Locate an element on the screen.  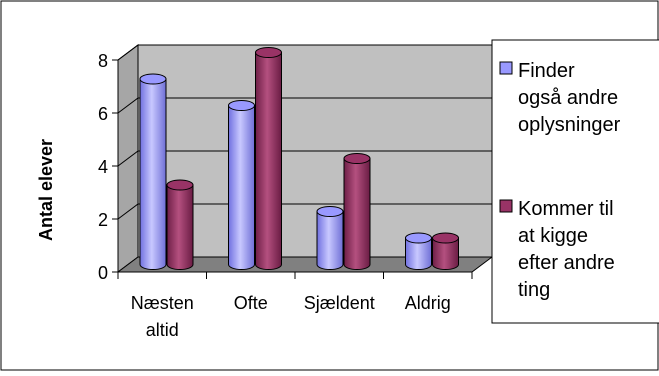
x-tick-label: Sjældent is located at coordinates (339, 303).